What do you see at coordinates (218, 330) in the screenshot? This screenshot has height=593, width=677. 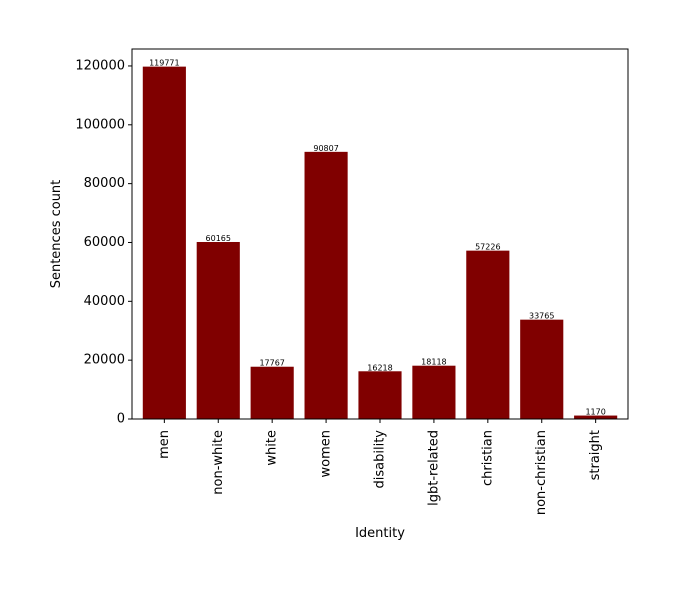 I see `bar-non-white` at bounding box center [218, 330].